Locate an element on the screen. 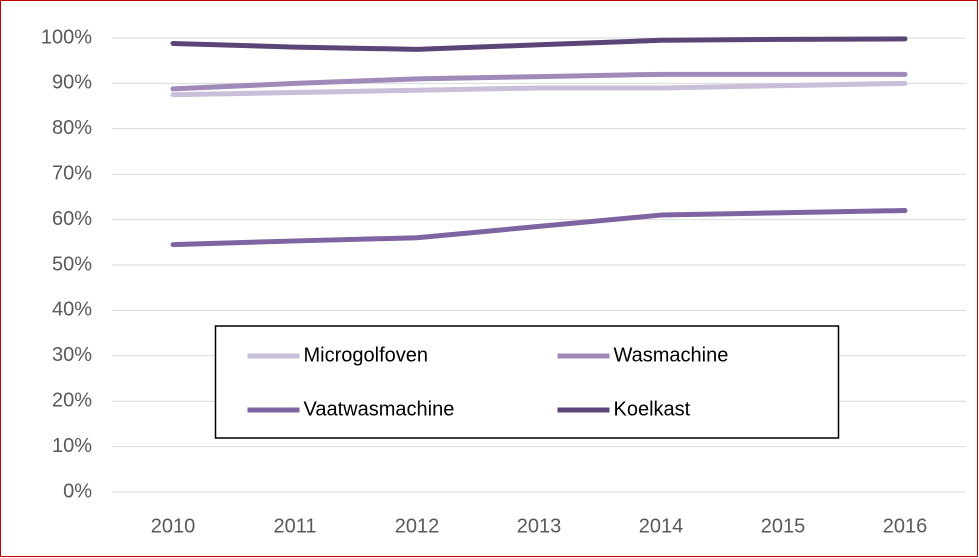  x-tick-label: 2011 is located at coordinates (294, 526).